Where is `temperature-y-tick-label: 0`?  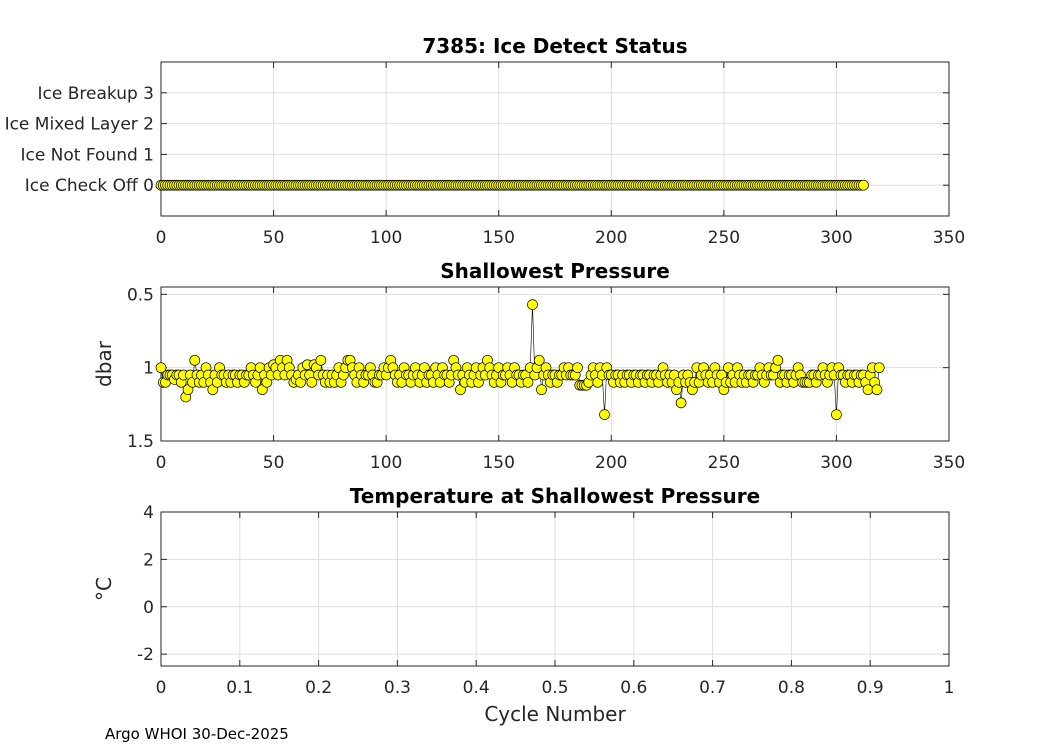
temperature-y-tick-label: 0 is located at coordinates (148, 608).